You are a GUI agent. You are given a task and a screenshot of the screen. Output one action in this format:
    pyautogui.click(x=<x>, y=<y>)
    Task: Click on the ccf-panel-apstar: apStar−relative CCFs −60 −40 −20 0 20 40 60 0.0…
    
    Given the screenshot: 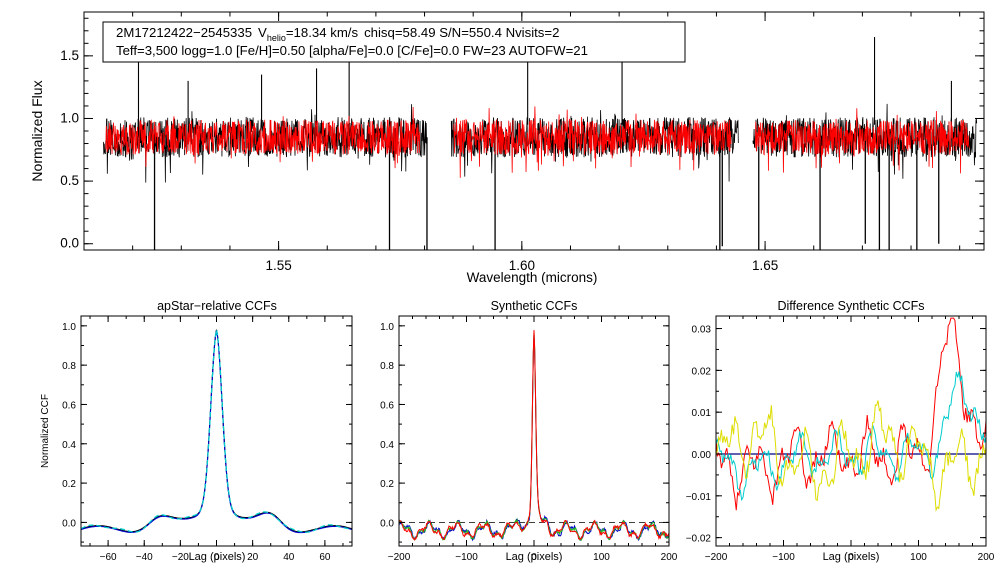 What is the action you would take?
    pyautogui.click(x=196, y=431)
    